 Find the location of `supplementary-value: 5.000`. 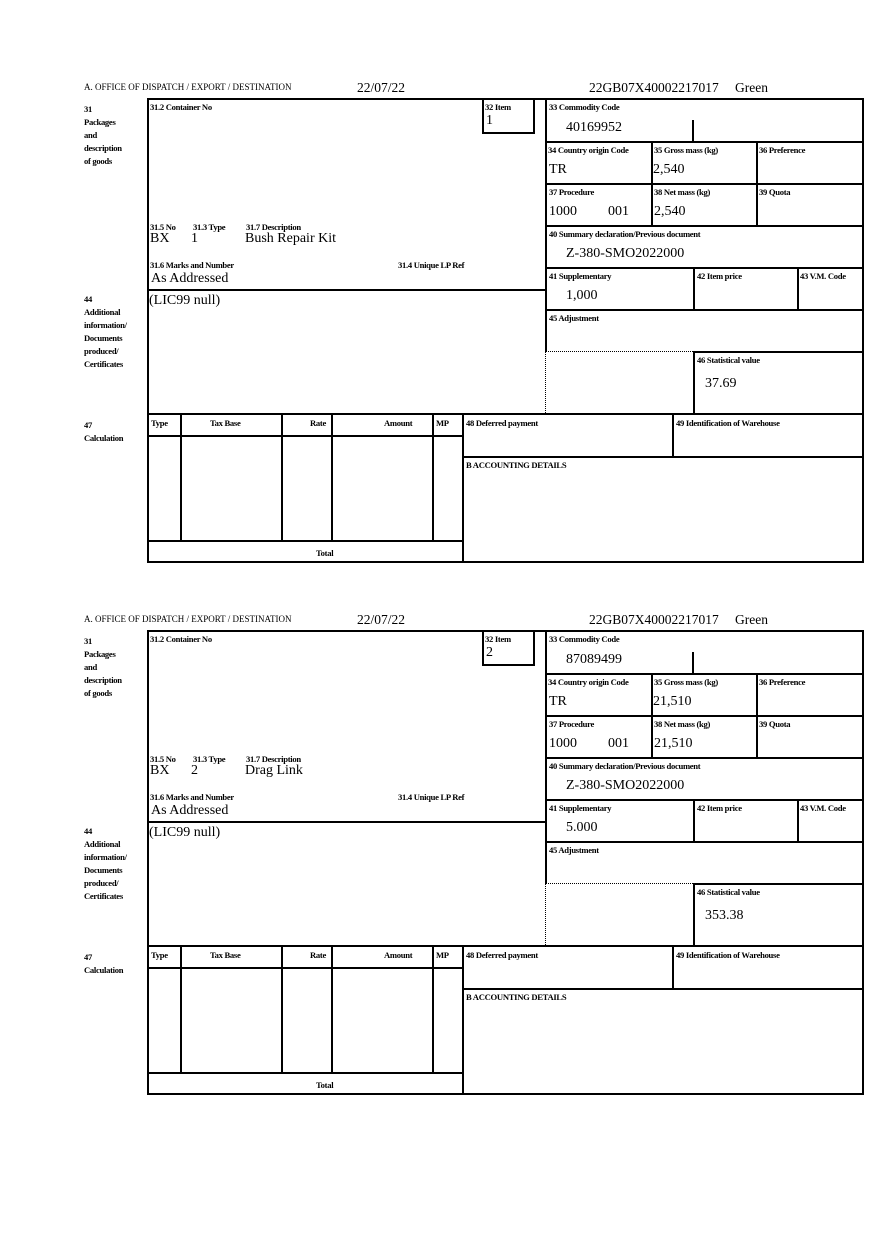

supplementary-value: 5.000 is located at coordinates (582, 827).